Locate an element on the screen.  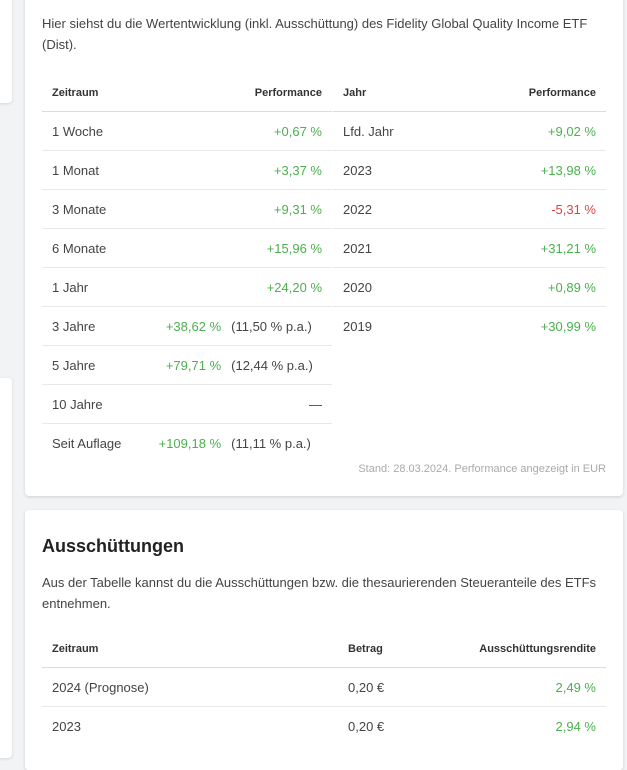
year-cell: 2019 is located at coordinates (357, 326).